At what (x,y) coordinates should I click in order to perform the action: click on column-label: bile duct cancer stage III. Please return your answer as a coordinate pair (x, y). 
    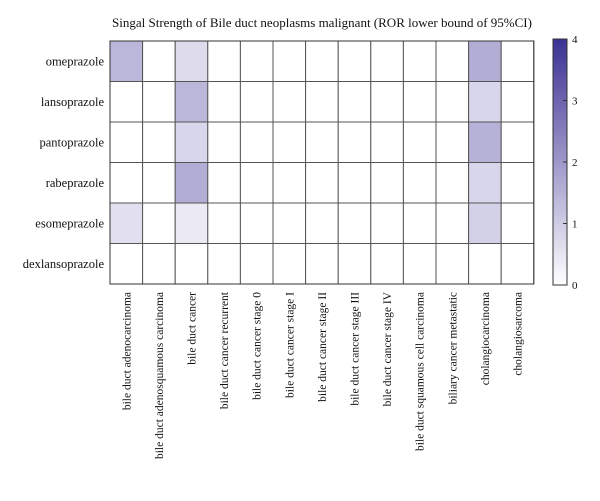
    Looking at the image, I should click on (356, 349).